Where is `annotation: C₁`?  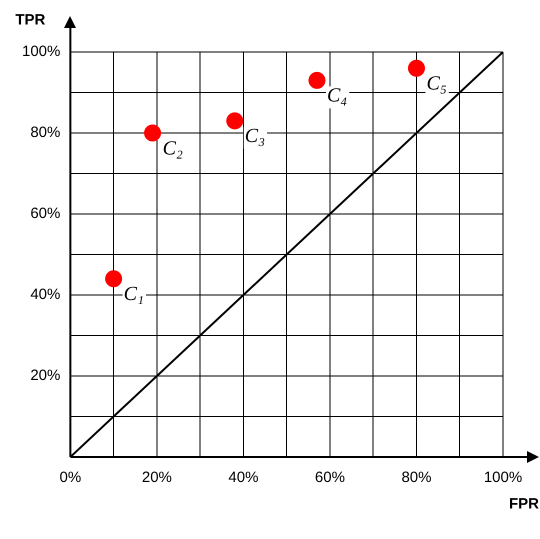 annotation: C₁ is located at coordinates (134, 294).